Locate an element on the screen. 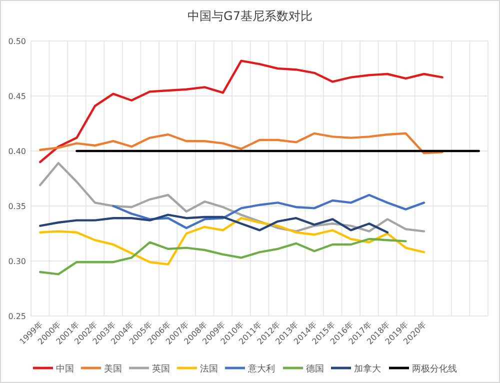 The height and width of the screenshot is (383, 500). y-tick-label: 0.35 is located at coordinates (17, 206).